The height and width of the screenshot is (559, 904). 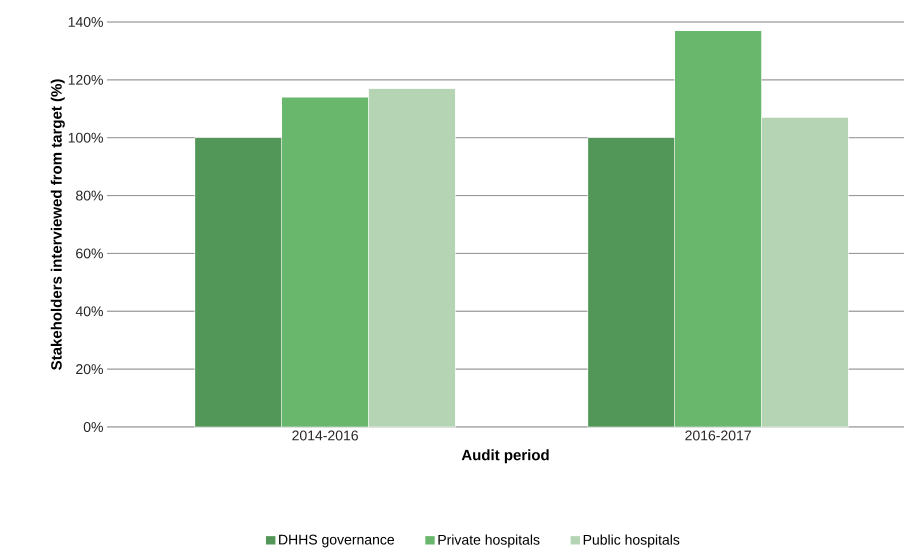 I want to click on y-tick-label: 20%, so click(x=89, y=369).